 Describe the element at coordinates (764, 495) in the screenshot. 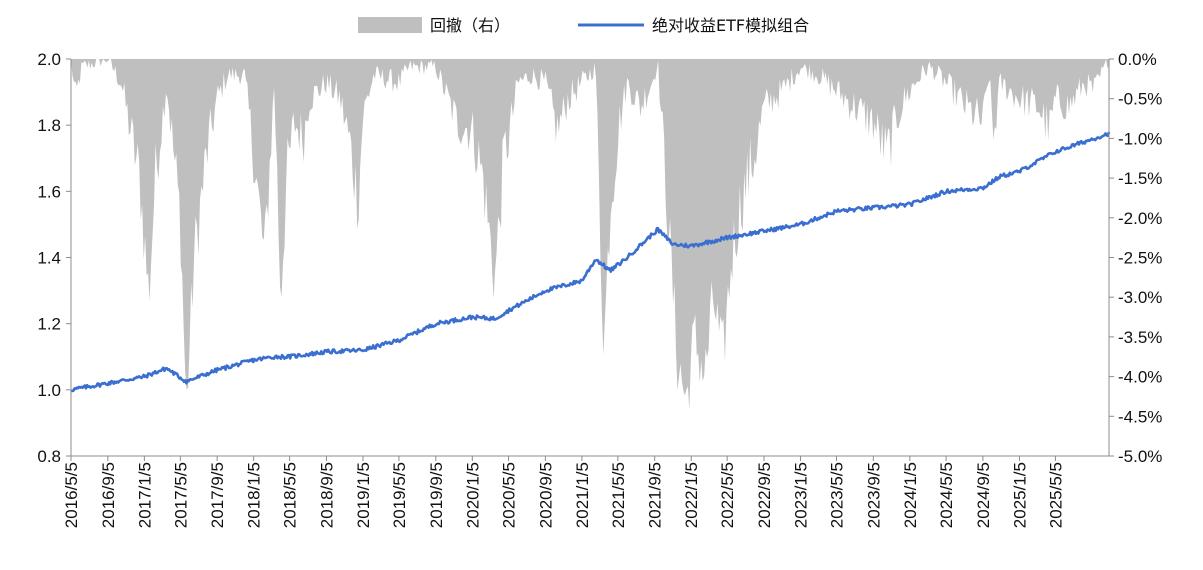

I see `x-tick-label: 2022/9/5` at that location.